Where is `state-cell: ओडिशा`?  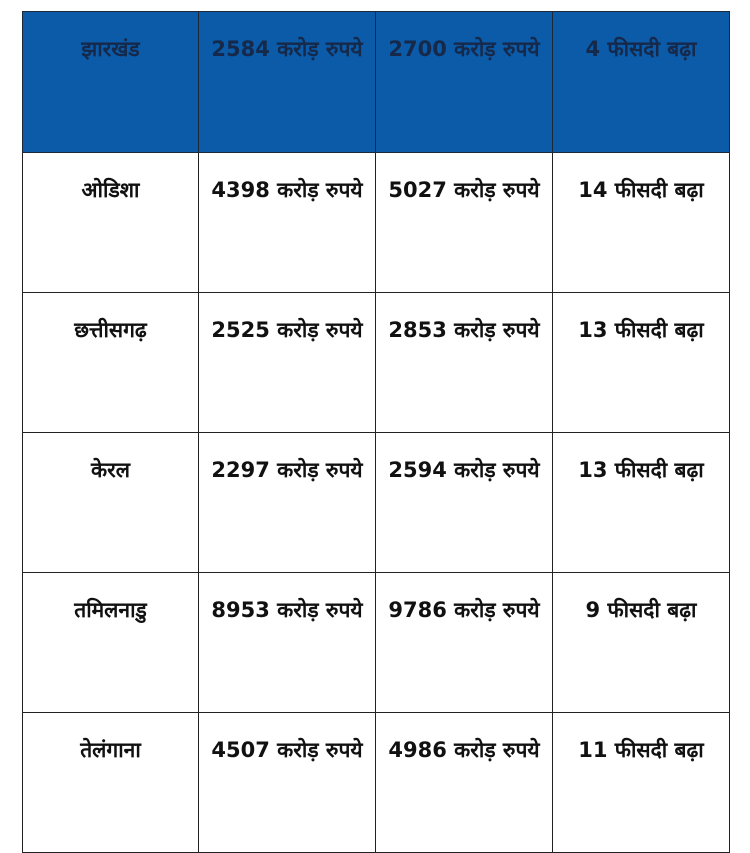 state-cell: ओडिशा is located at coordinates (110, 222).